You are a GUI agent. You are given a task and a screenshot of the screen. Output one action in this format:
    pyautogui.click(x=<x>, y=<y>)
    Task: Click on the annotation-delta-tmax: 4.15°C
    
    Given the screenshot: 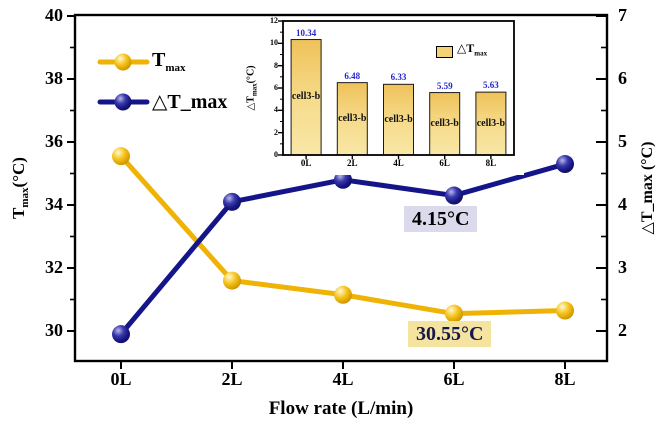 What is the action you would take?
    pyautogui.click(x=441, y=219)
    